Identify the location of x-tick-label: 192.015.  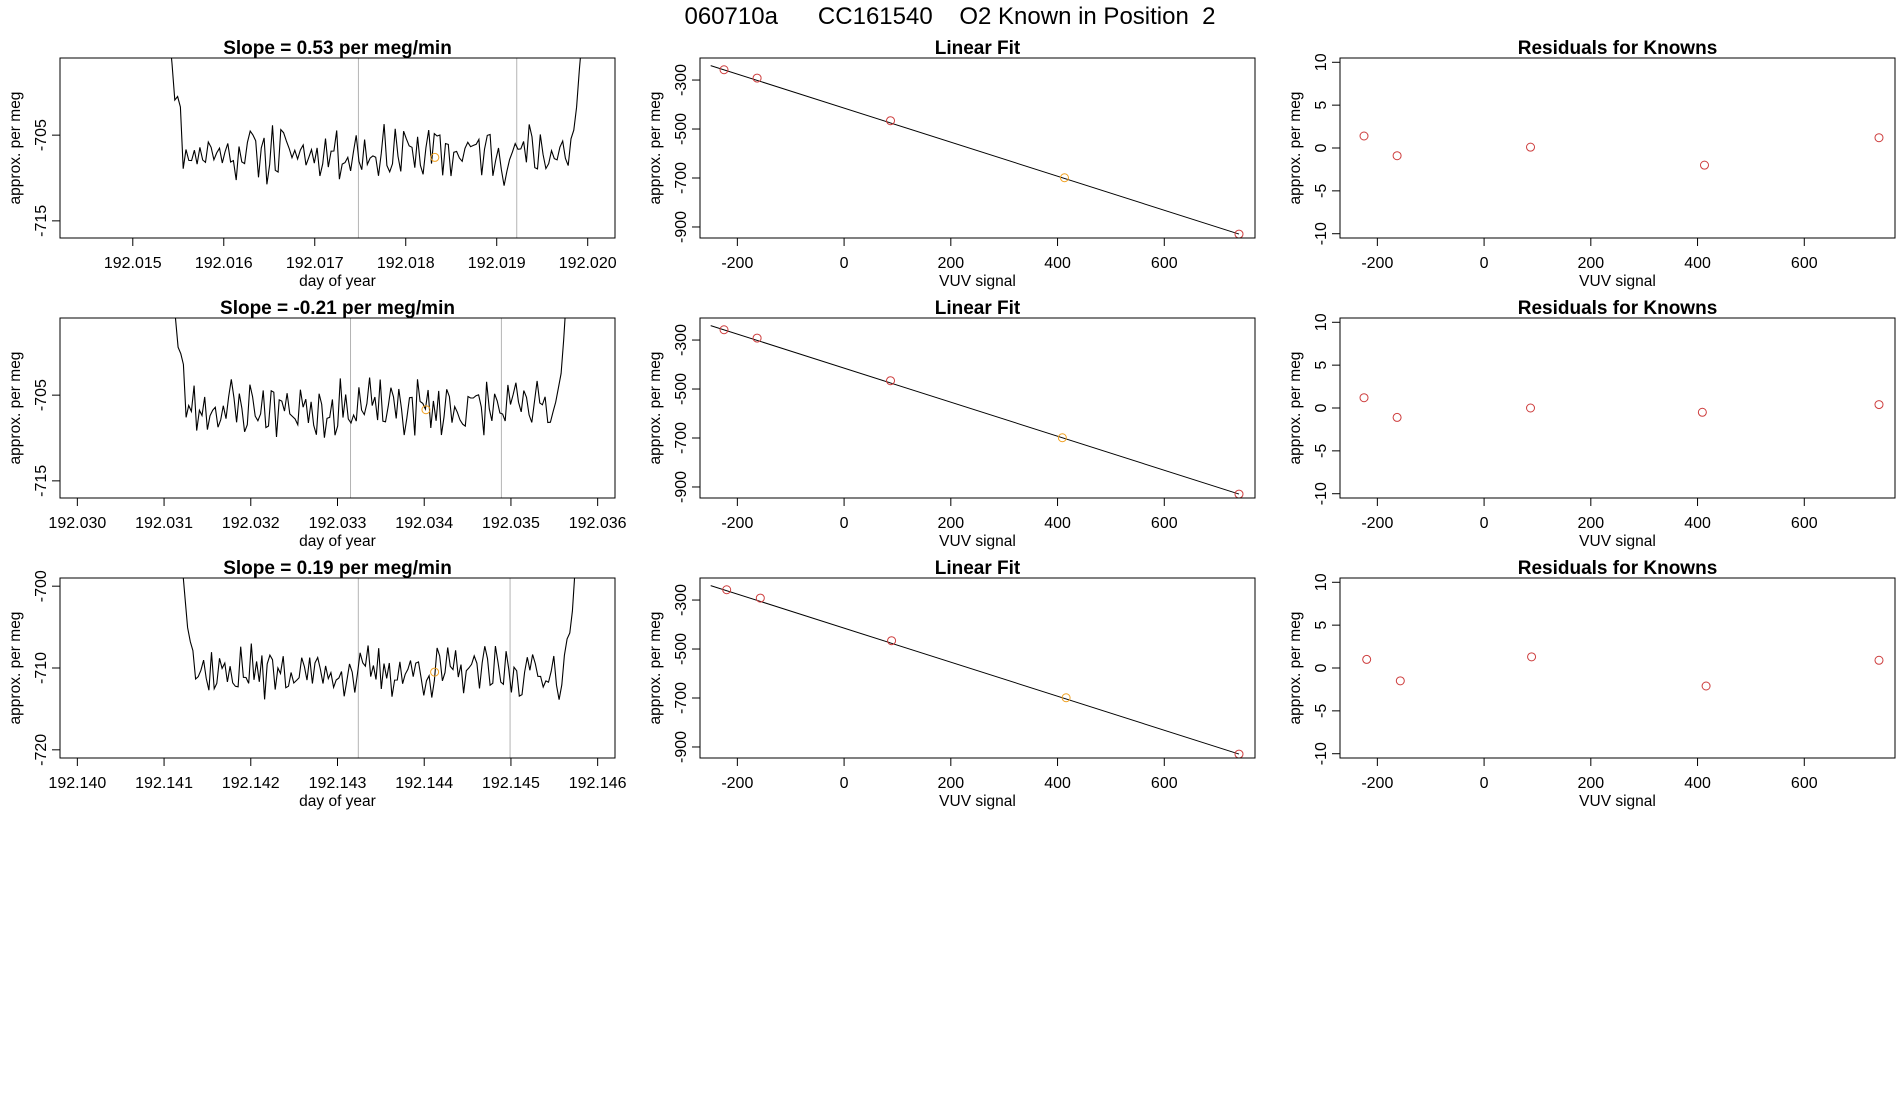
(133, 263).